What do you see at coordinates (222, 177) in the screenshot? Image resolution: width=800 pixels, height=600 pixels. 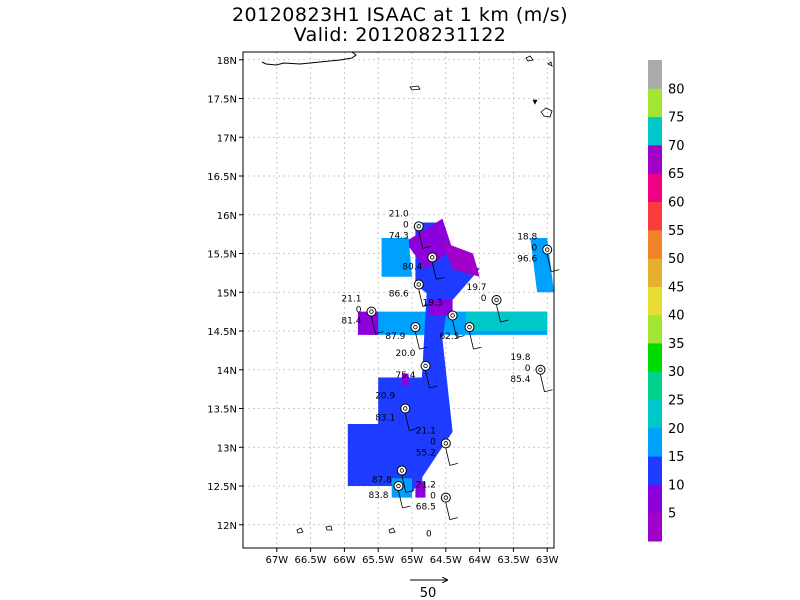 I see `y-tick-label: 16.5N` at bounding box center [222, 177].